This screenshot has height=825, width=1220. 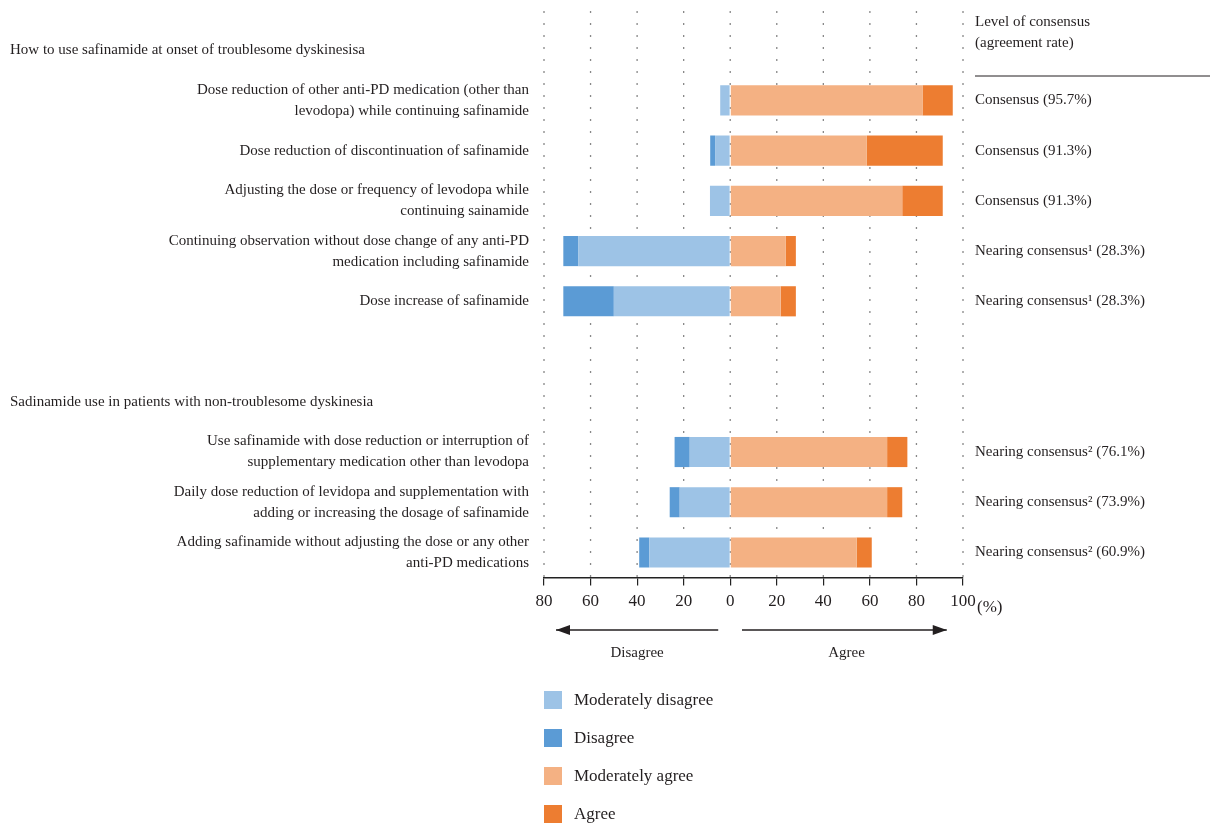 What do you see at coordinates (351, 501) in the screenshot?
I see `y-tick-label: Daily dose reduction of levidopa and supplementation with adding or increasing the dosage of safinamide` at bounding box center [351, 501].